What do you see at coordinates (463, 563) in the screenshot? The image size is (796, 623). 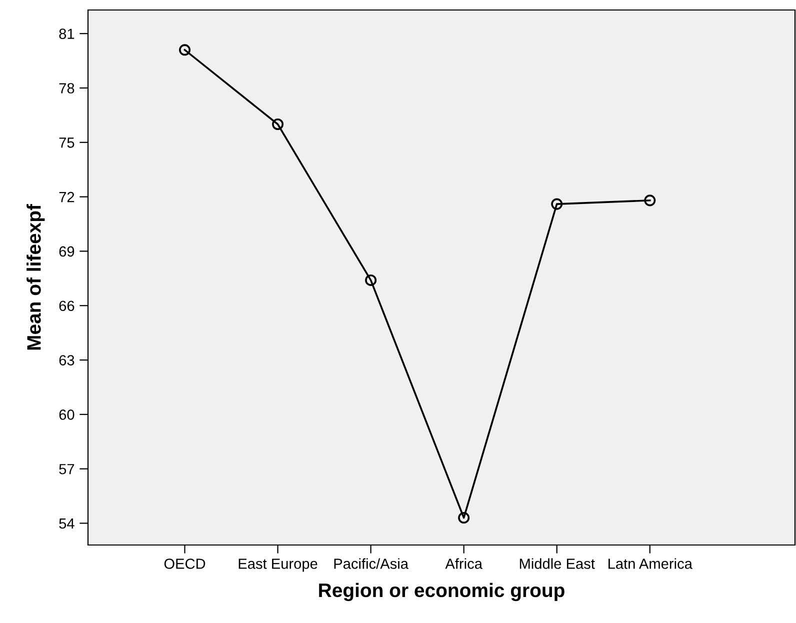 I see `x-tick-label: Africa` at bounding box center [463, 563].